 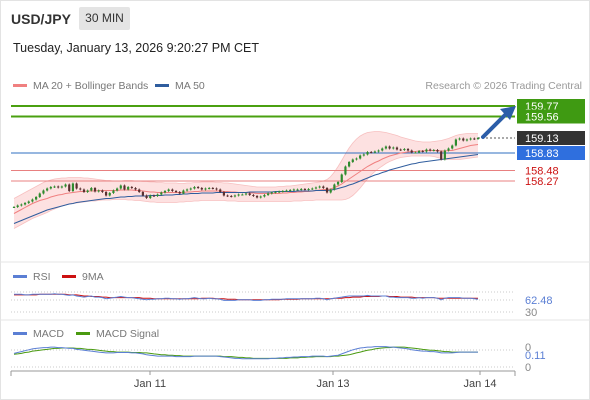 I want to click on time-axis-label: Jan 11, so click(x=150, y=384).